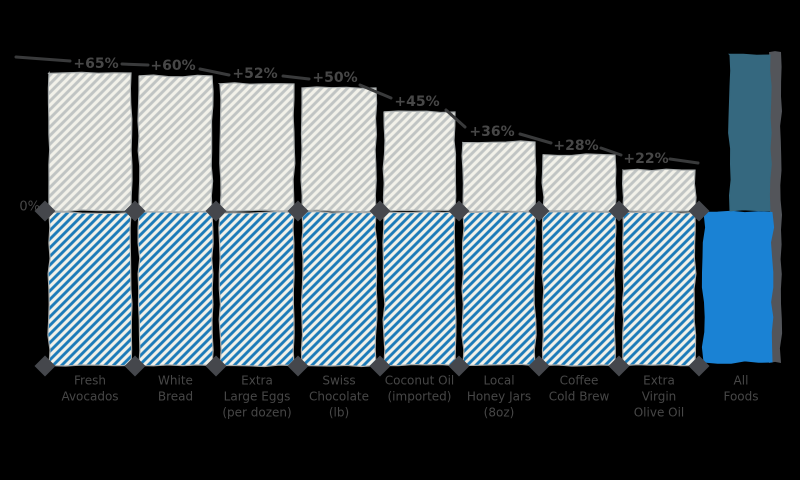 The height and width of the screenshot is (480, 800). I want to click on category-label-3-line-1: Extra, so click(257, 381).